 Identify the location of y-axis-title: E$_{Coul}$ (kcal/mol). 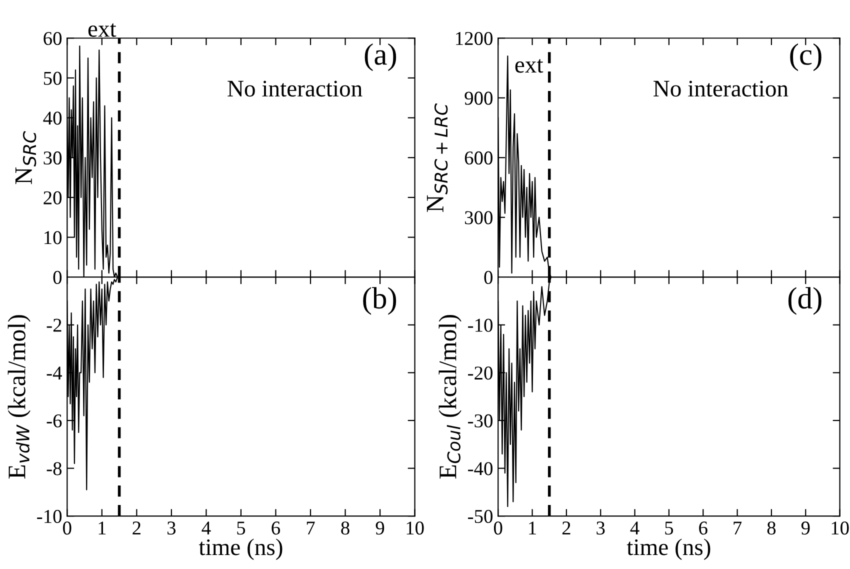
(450, 396).